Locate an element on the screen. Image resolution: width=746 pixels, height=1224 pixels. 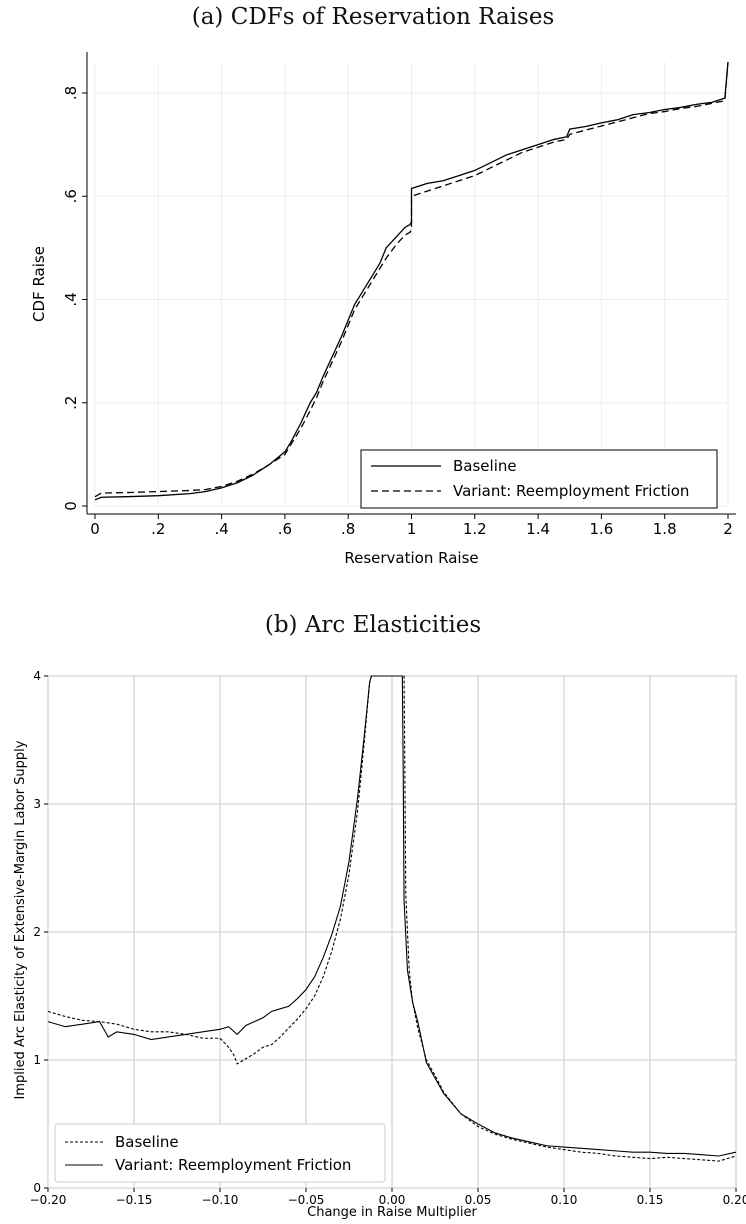
x-axis-label: Reservation Raise is located at coordinates (411, 558).